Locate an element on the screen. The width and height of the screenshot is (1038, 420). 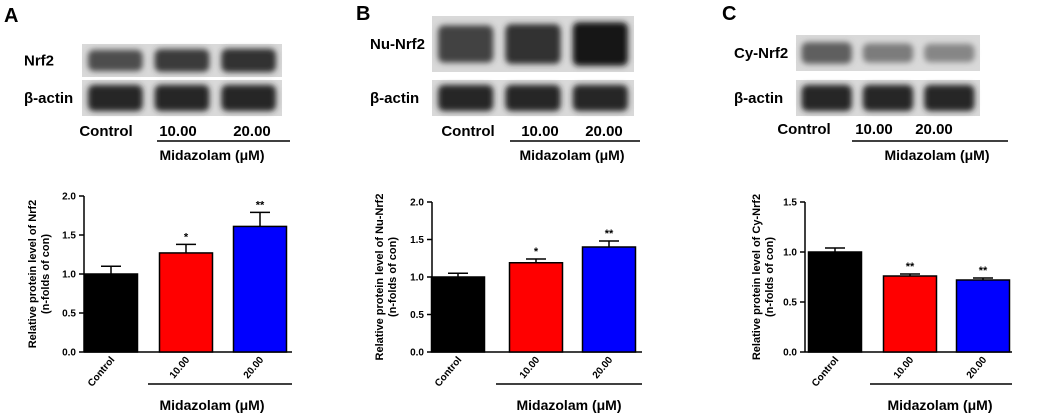
panel-letter: B is located at coordinates (363, 14).